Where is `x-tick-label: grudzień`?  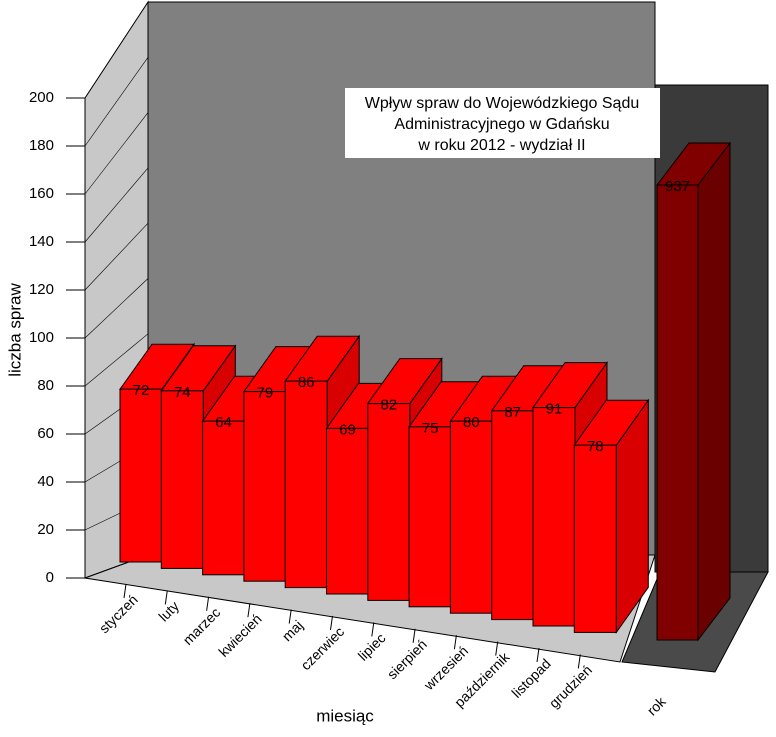
x-tick-label: grudzień is located at coordinates (570, 686).